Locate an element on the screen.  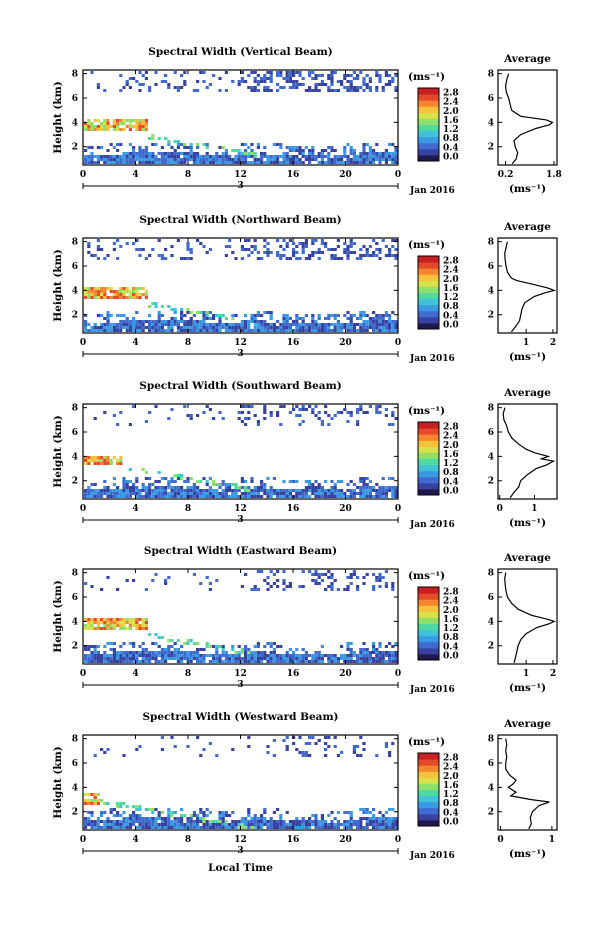
x-tick-label: 20 is located at coordinates (345, 674).